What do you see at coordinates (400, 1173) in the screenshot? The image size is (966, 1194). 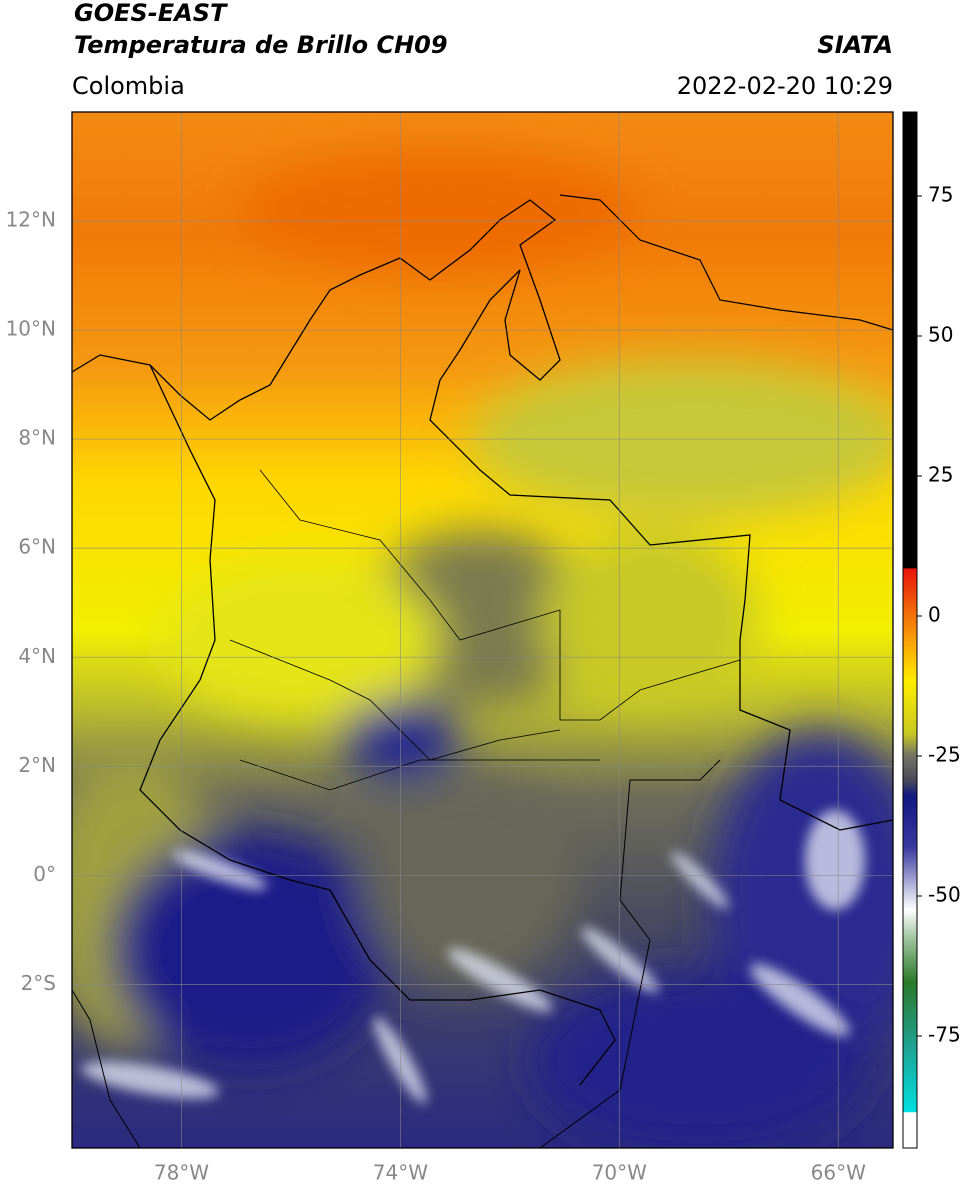 I see `lon-tick-label: 74°W` at bounding box center [400, 1173].